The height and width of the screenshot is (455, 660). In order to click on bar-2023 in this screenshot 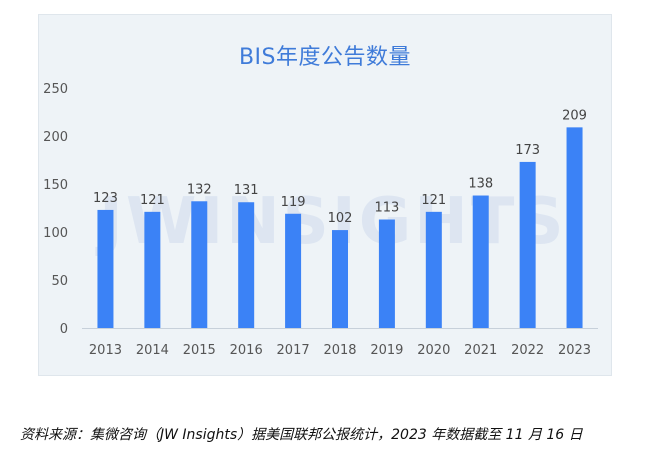, I will do `click(574, 227)`.